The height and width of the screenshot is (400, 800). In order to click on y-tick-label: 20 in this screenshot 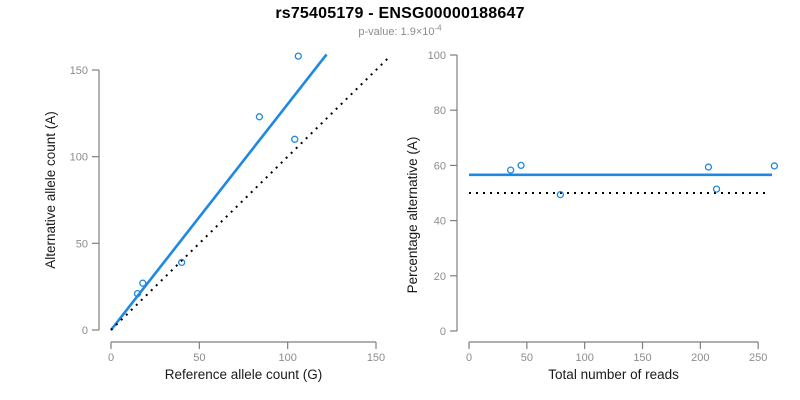, I will do `click(440, 277)`.